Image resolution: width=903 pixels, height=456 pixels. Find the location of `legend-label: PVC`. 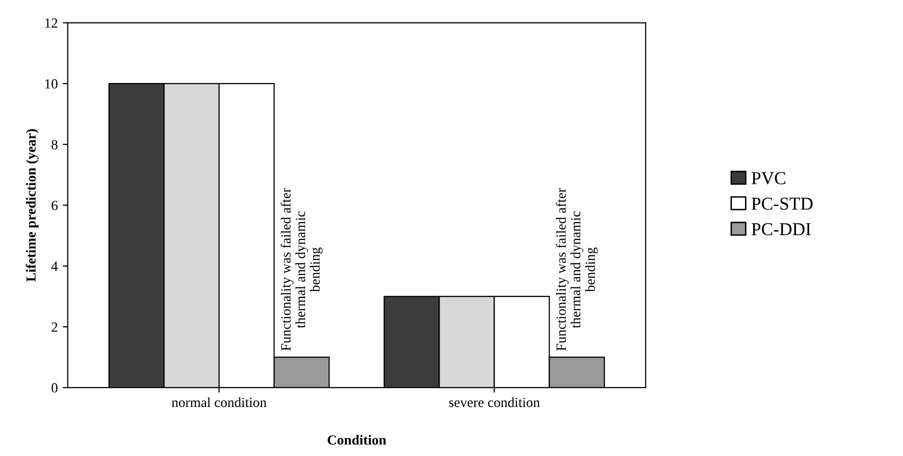

legend-label: PVC is located at coordinates (769, 178).